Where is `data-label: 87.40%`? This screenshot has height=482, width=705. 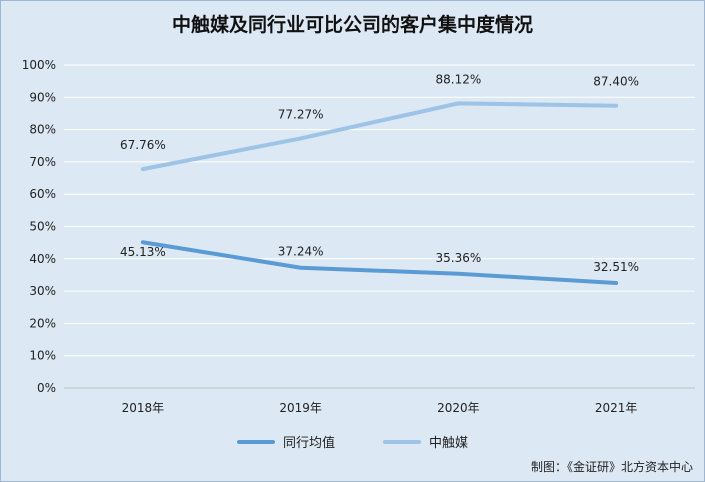
data-label: 87.40% is located at coordinates (616, 82).